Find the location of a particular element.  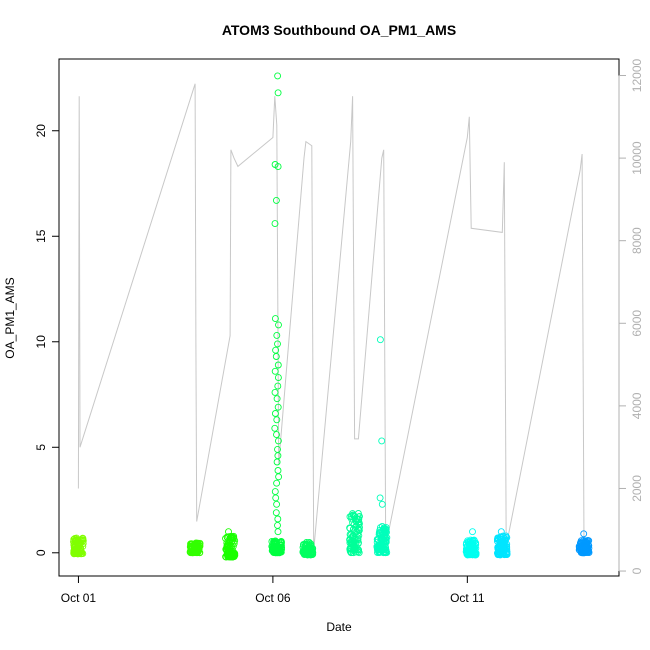

x-tick-label: Oct 06 is located at coordinates (273, 598).